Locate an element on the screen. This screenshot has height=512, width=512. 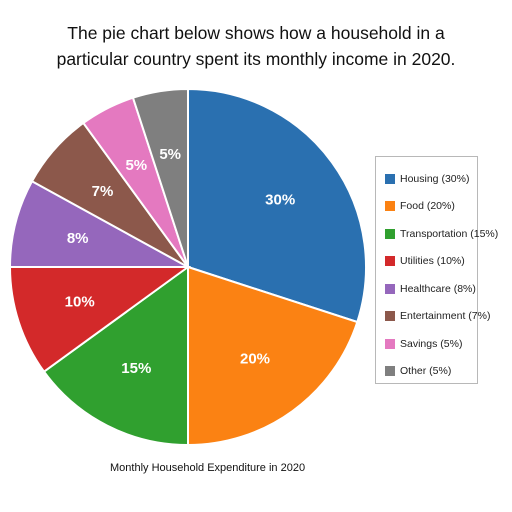
legend-item-entertainment: Entertainment (7%) is located at coordinates (437, 317).